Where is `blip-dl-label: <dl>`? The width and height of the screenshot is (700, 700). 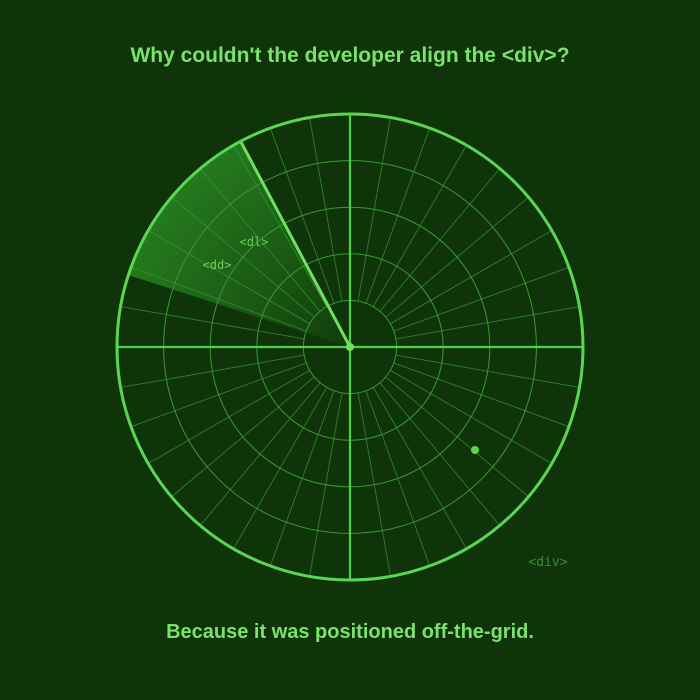 blip-dl-label: <dl> is located at coordinates (254, 242).